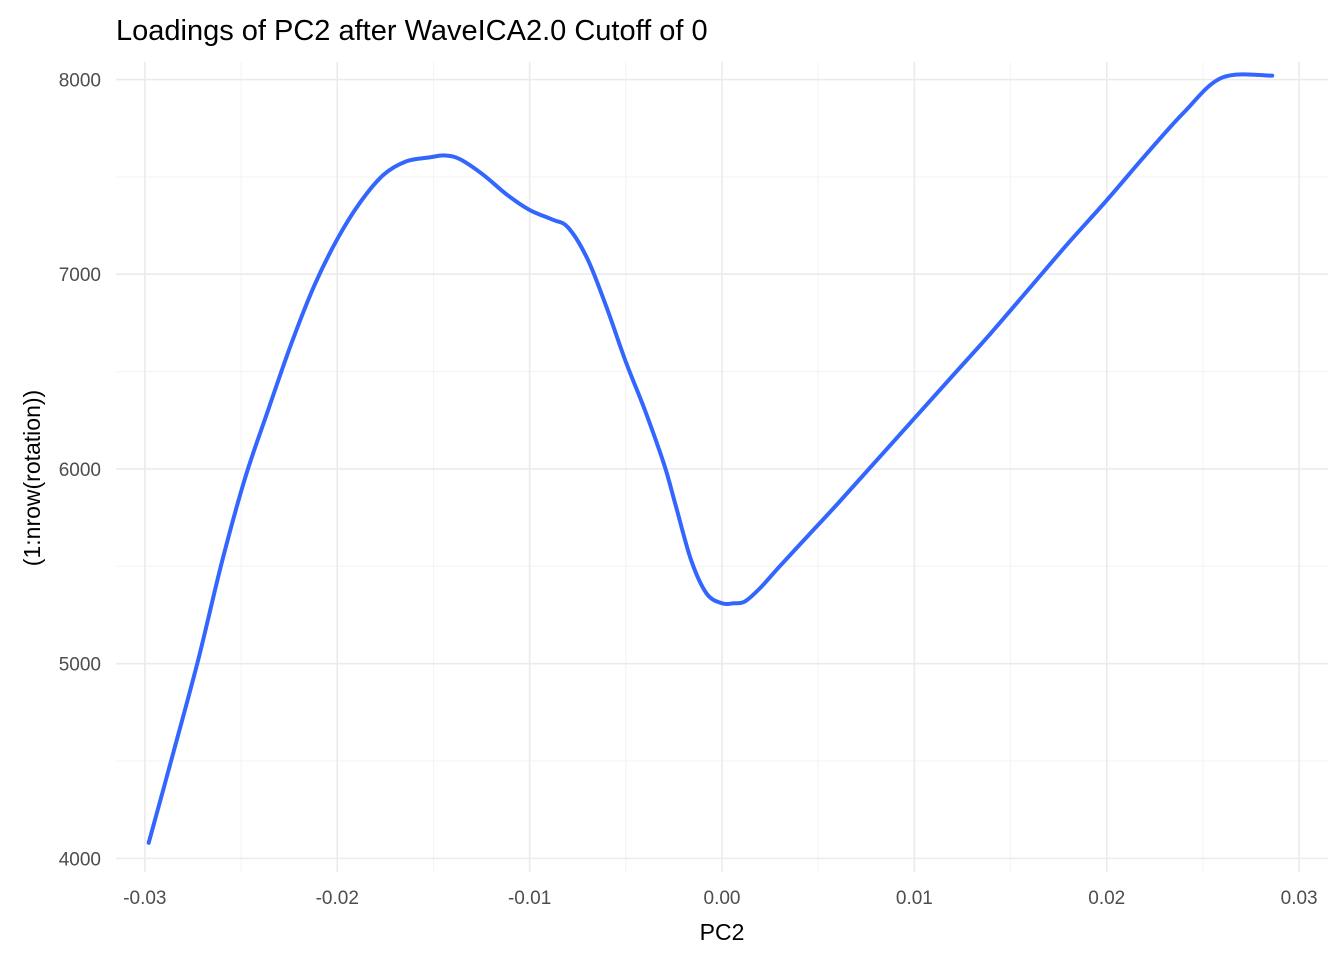 This screenshot has height=960, width=1344. What do you see at coordinates (337, 898) in the screenshot?
I see `x-tick-label: -0.02` at bounding box center [337, 898].